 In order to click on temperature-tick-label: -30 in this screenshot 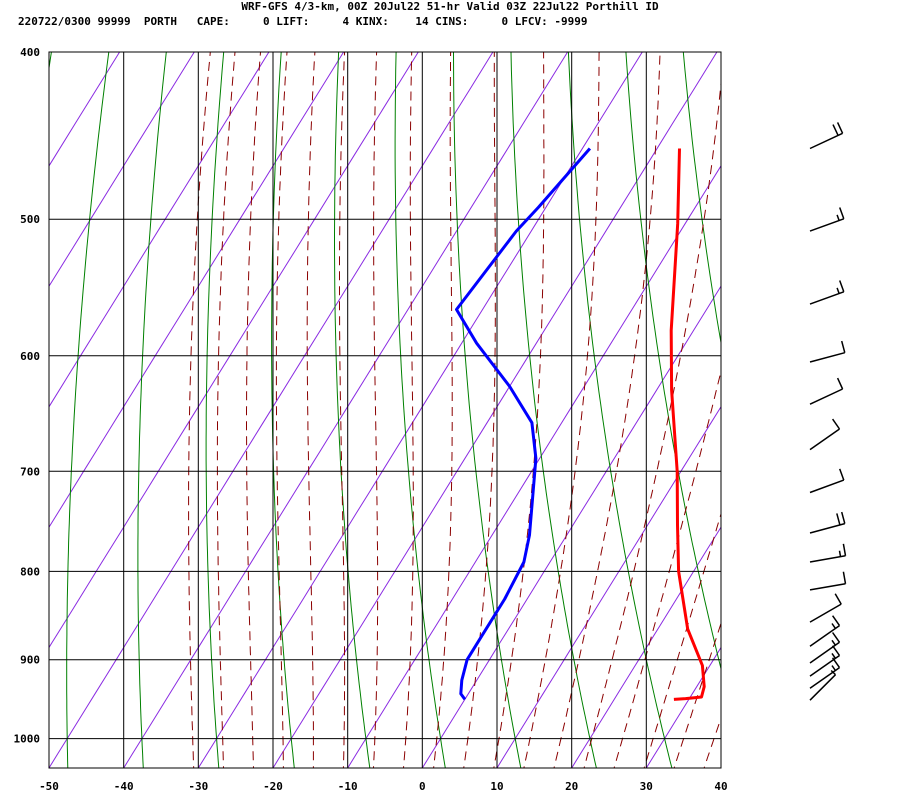, I will do `click(198, 786)`.